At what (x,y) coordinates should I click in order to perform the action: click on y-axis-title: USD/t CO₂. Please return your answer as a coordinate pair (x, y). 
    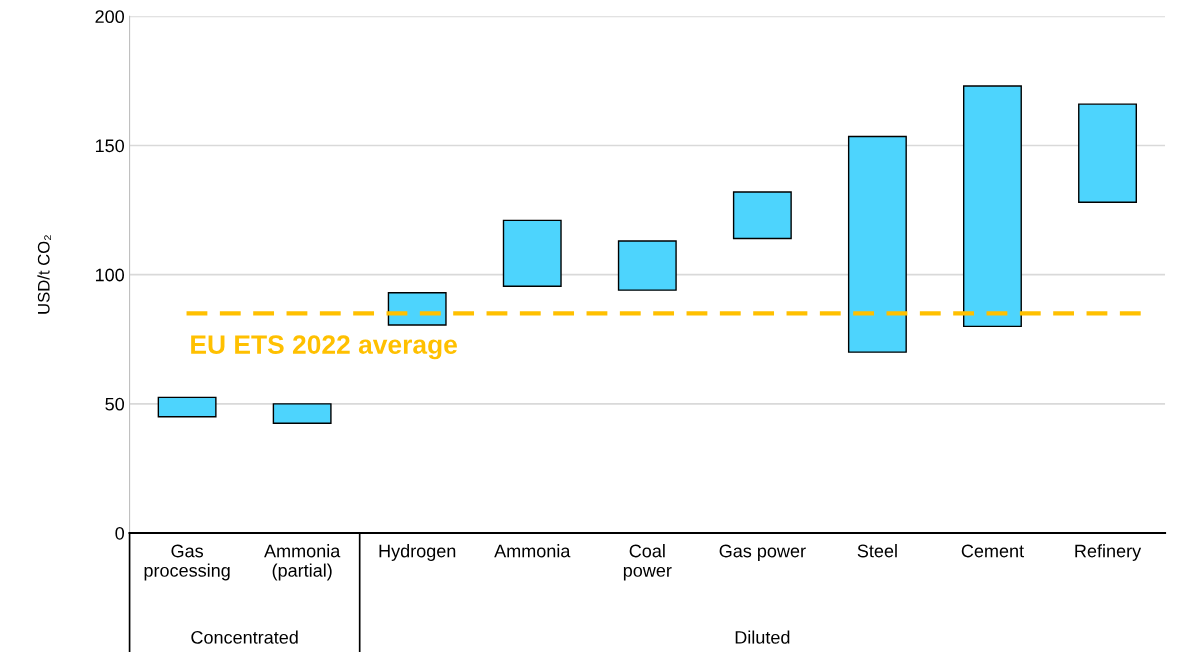
    Looking at the image, I should click on (44, 274).